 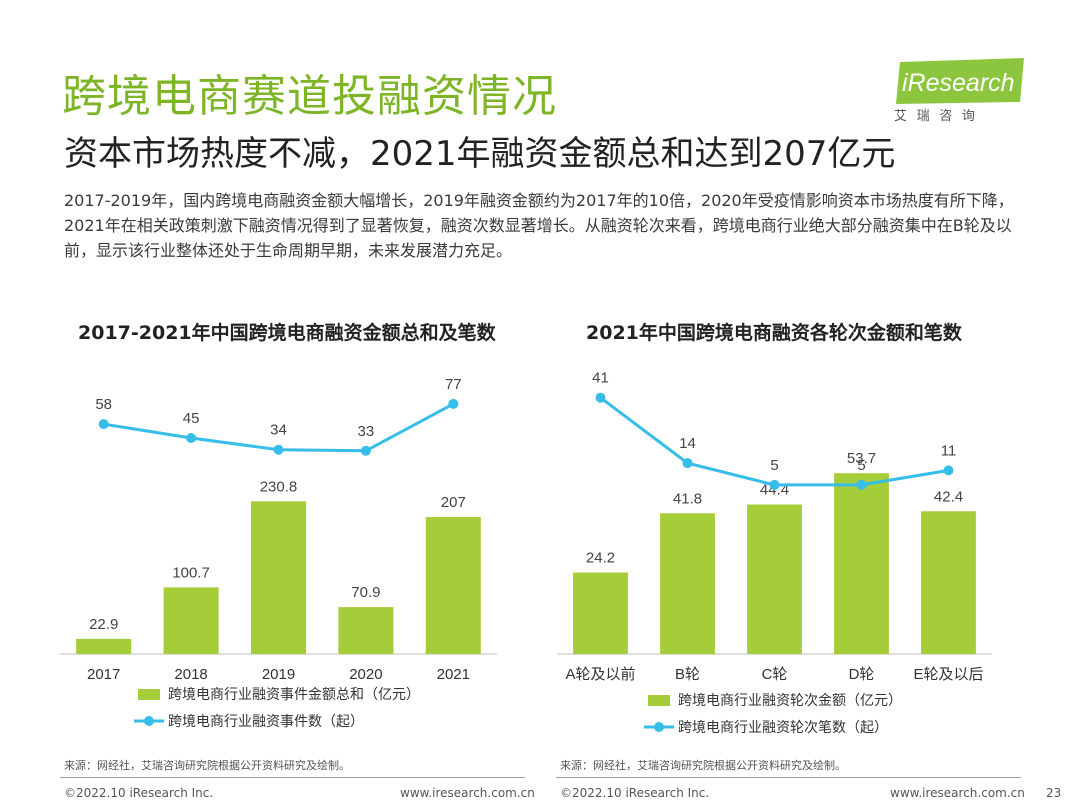 I want to click on footer-divider-left, so click(x=292, y=777).